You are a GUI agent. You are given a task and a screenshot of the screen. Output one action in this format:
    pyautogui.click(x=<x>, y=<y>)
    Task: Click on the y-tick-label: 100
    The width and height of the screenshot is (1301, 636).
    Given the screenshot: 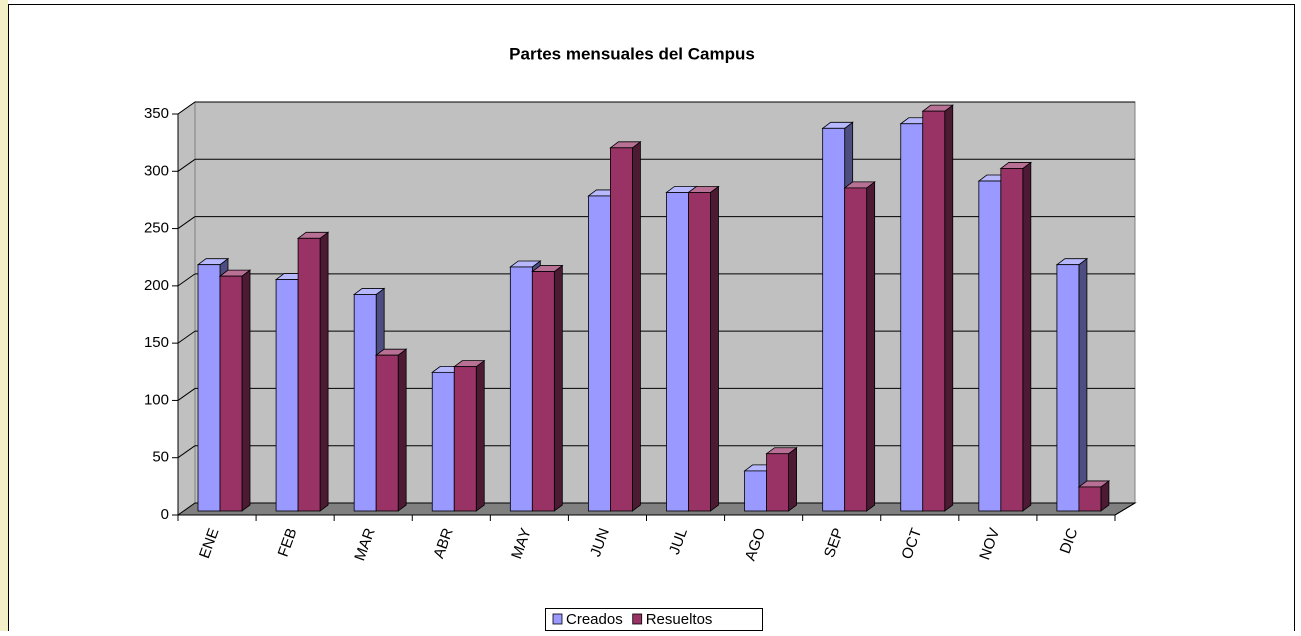 What is the action you would take?
    pyautogui.click(x=156, y=399)
    